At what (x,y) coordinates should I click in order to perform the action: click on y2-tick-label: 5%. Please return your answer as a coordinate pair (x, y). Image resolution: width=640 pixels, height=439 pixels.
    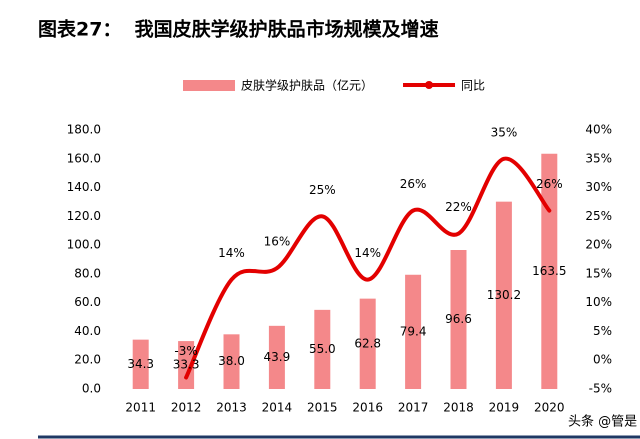
    Looking at the image, I should click on (602, 331).